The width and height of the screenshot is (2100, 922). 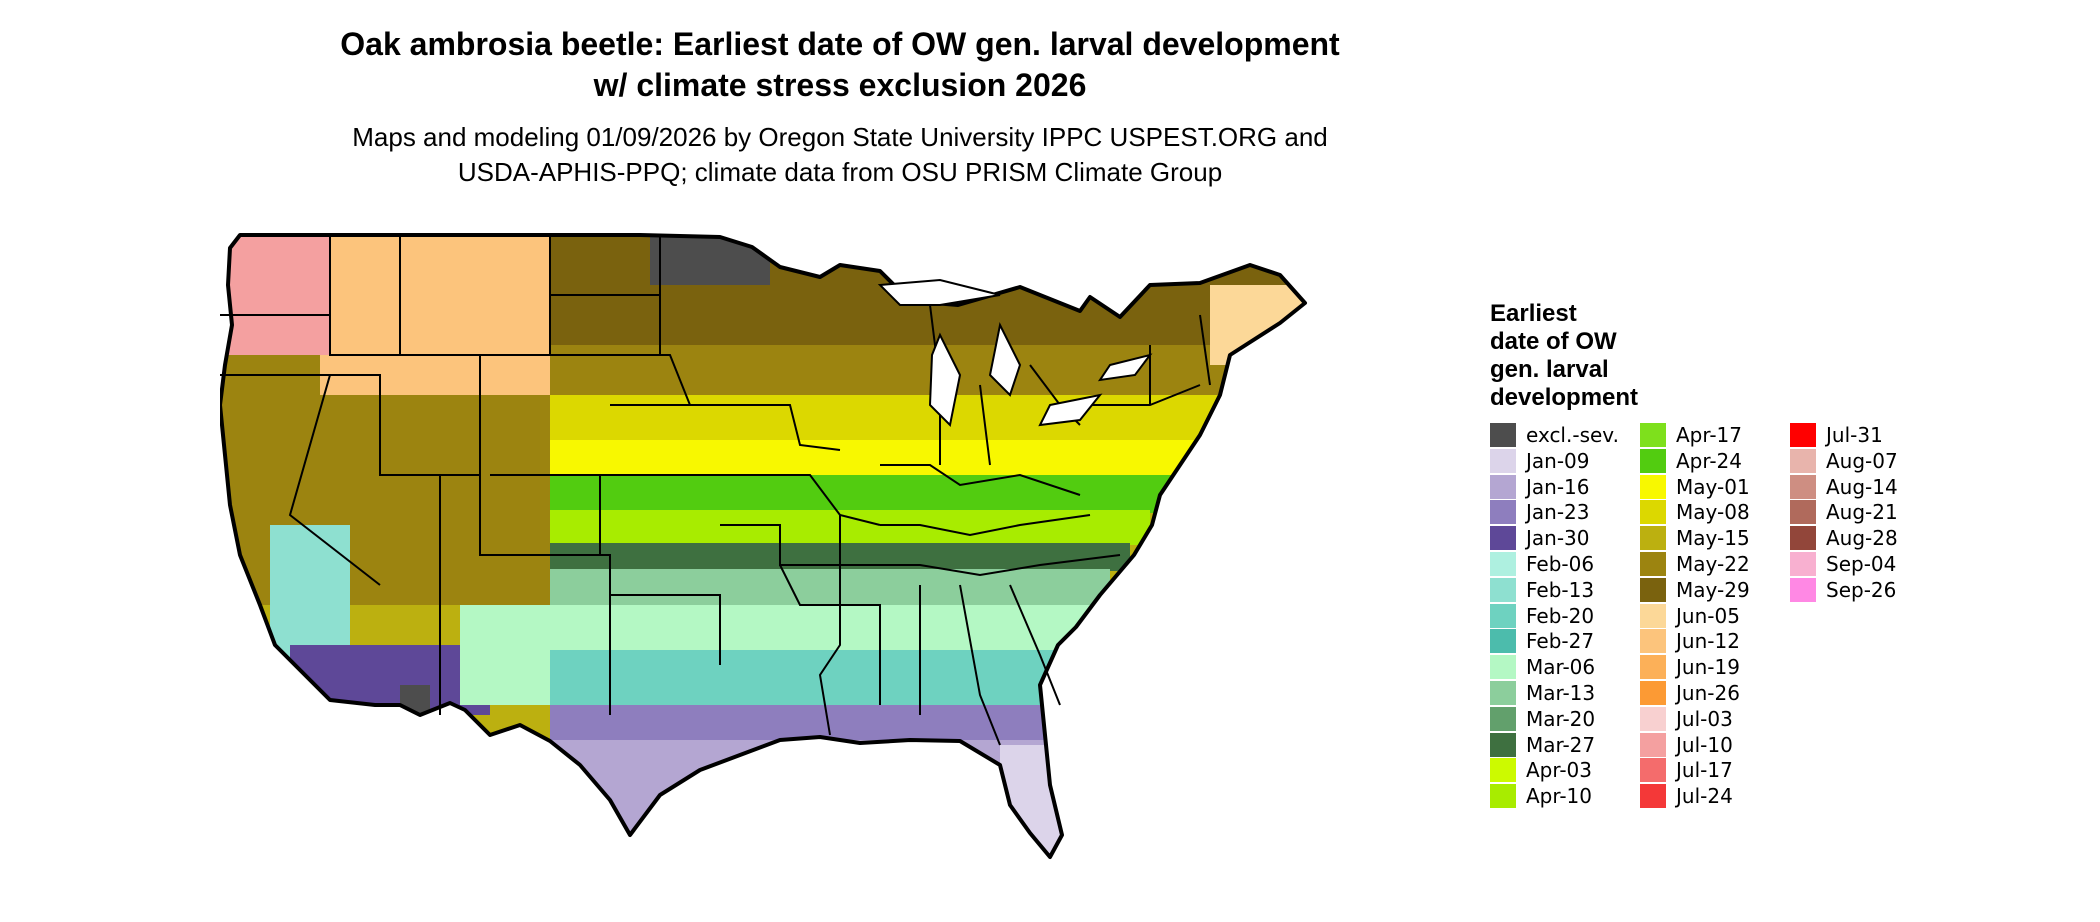 I want to click on legend-item: Mar-13, so click(x=1542, y=693).